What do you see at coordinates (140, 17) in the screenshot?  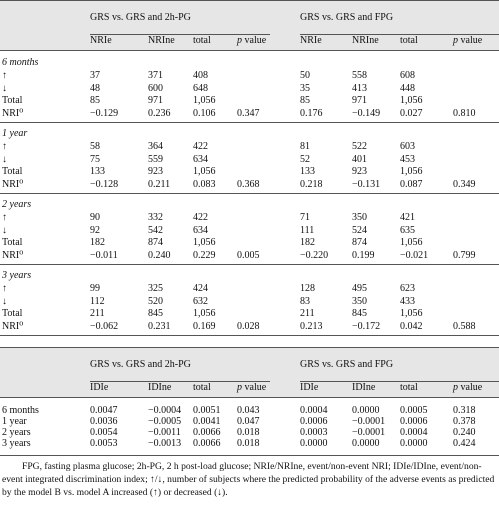 I see `group-header: GRS vs. GRS and 2h-PG` at bounding box center [140, 17].